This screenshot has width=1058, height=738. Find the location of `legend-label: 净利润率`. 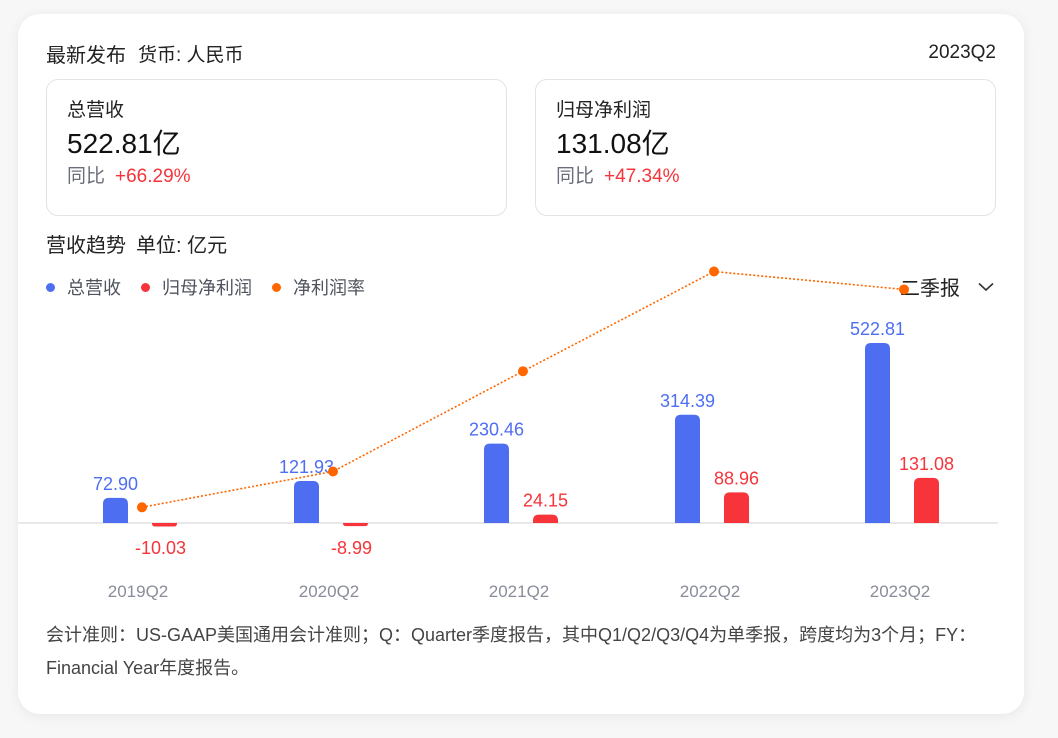

legend-label: 净利润率 is located at coordinates (329, 288).